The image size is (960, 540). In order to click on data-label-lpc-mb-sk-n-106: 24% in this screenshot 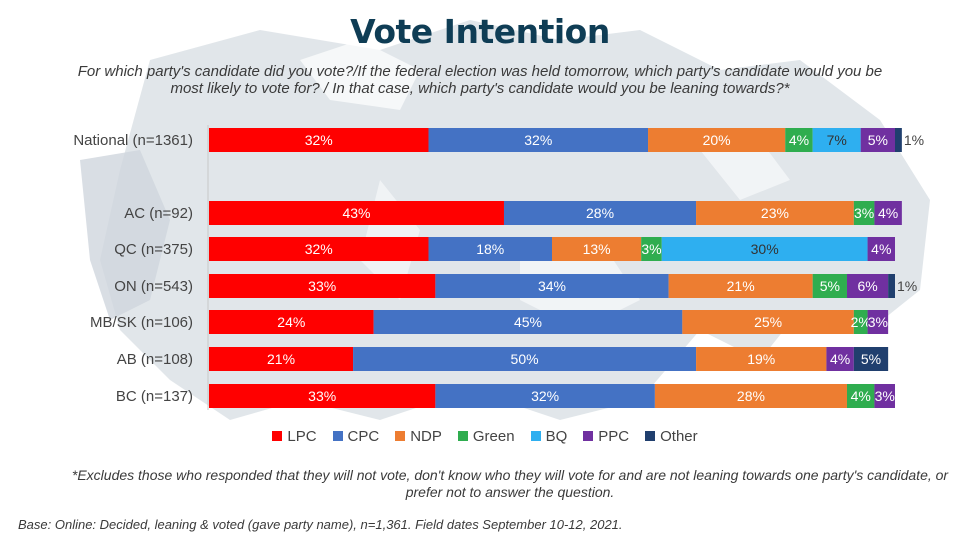, I will do `click(291, 322)`.